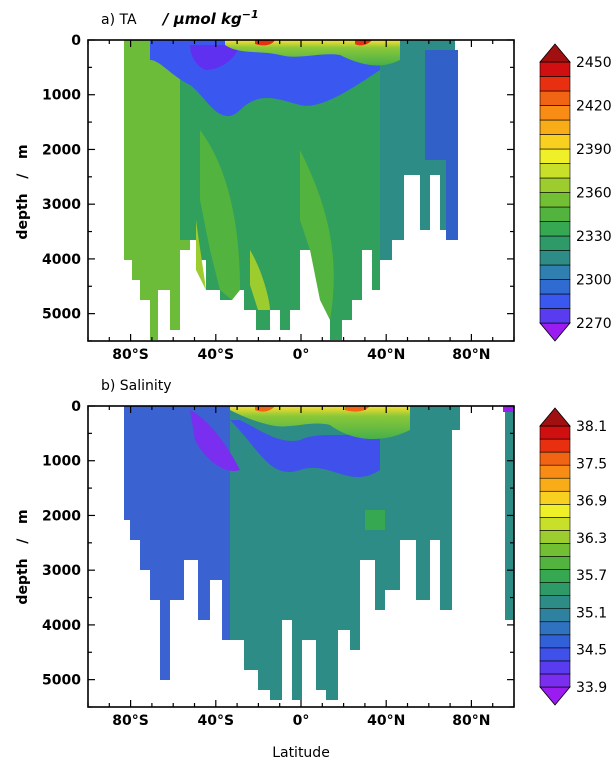 This screenshot has width=616, height=763. What do you see at coordinates (555, 417) in the screenshot?
I see `salinity-colorbar-extend-high` at bounding box center [555, 417].